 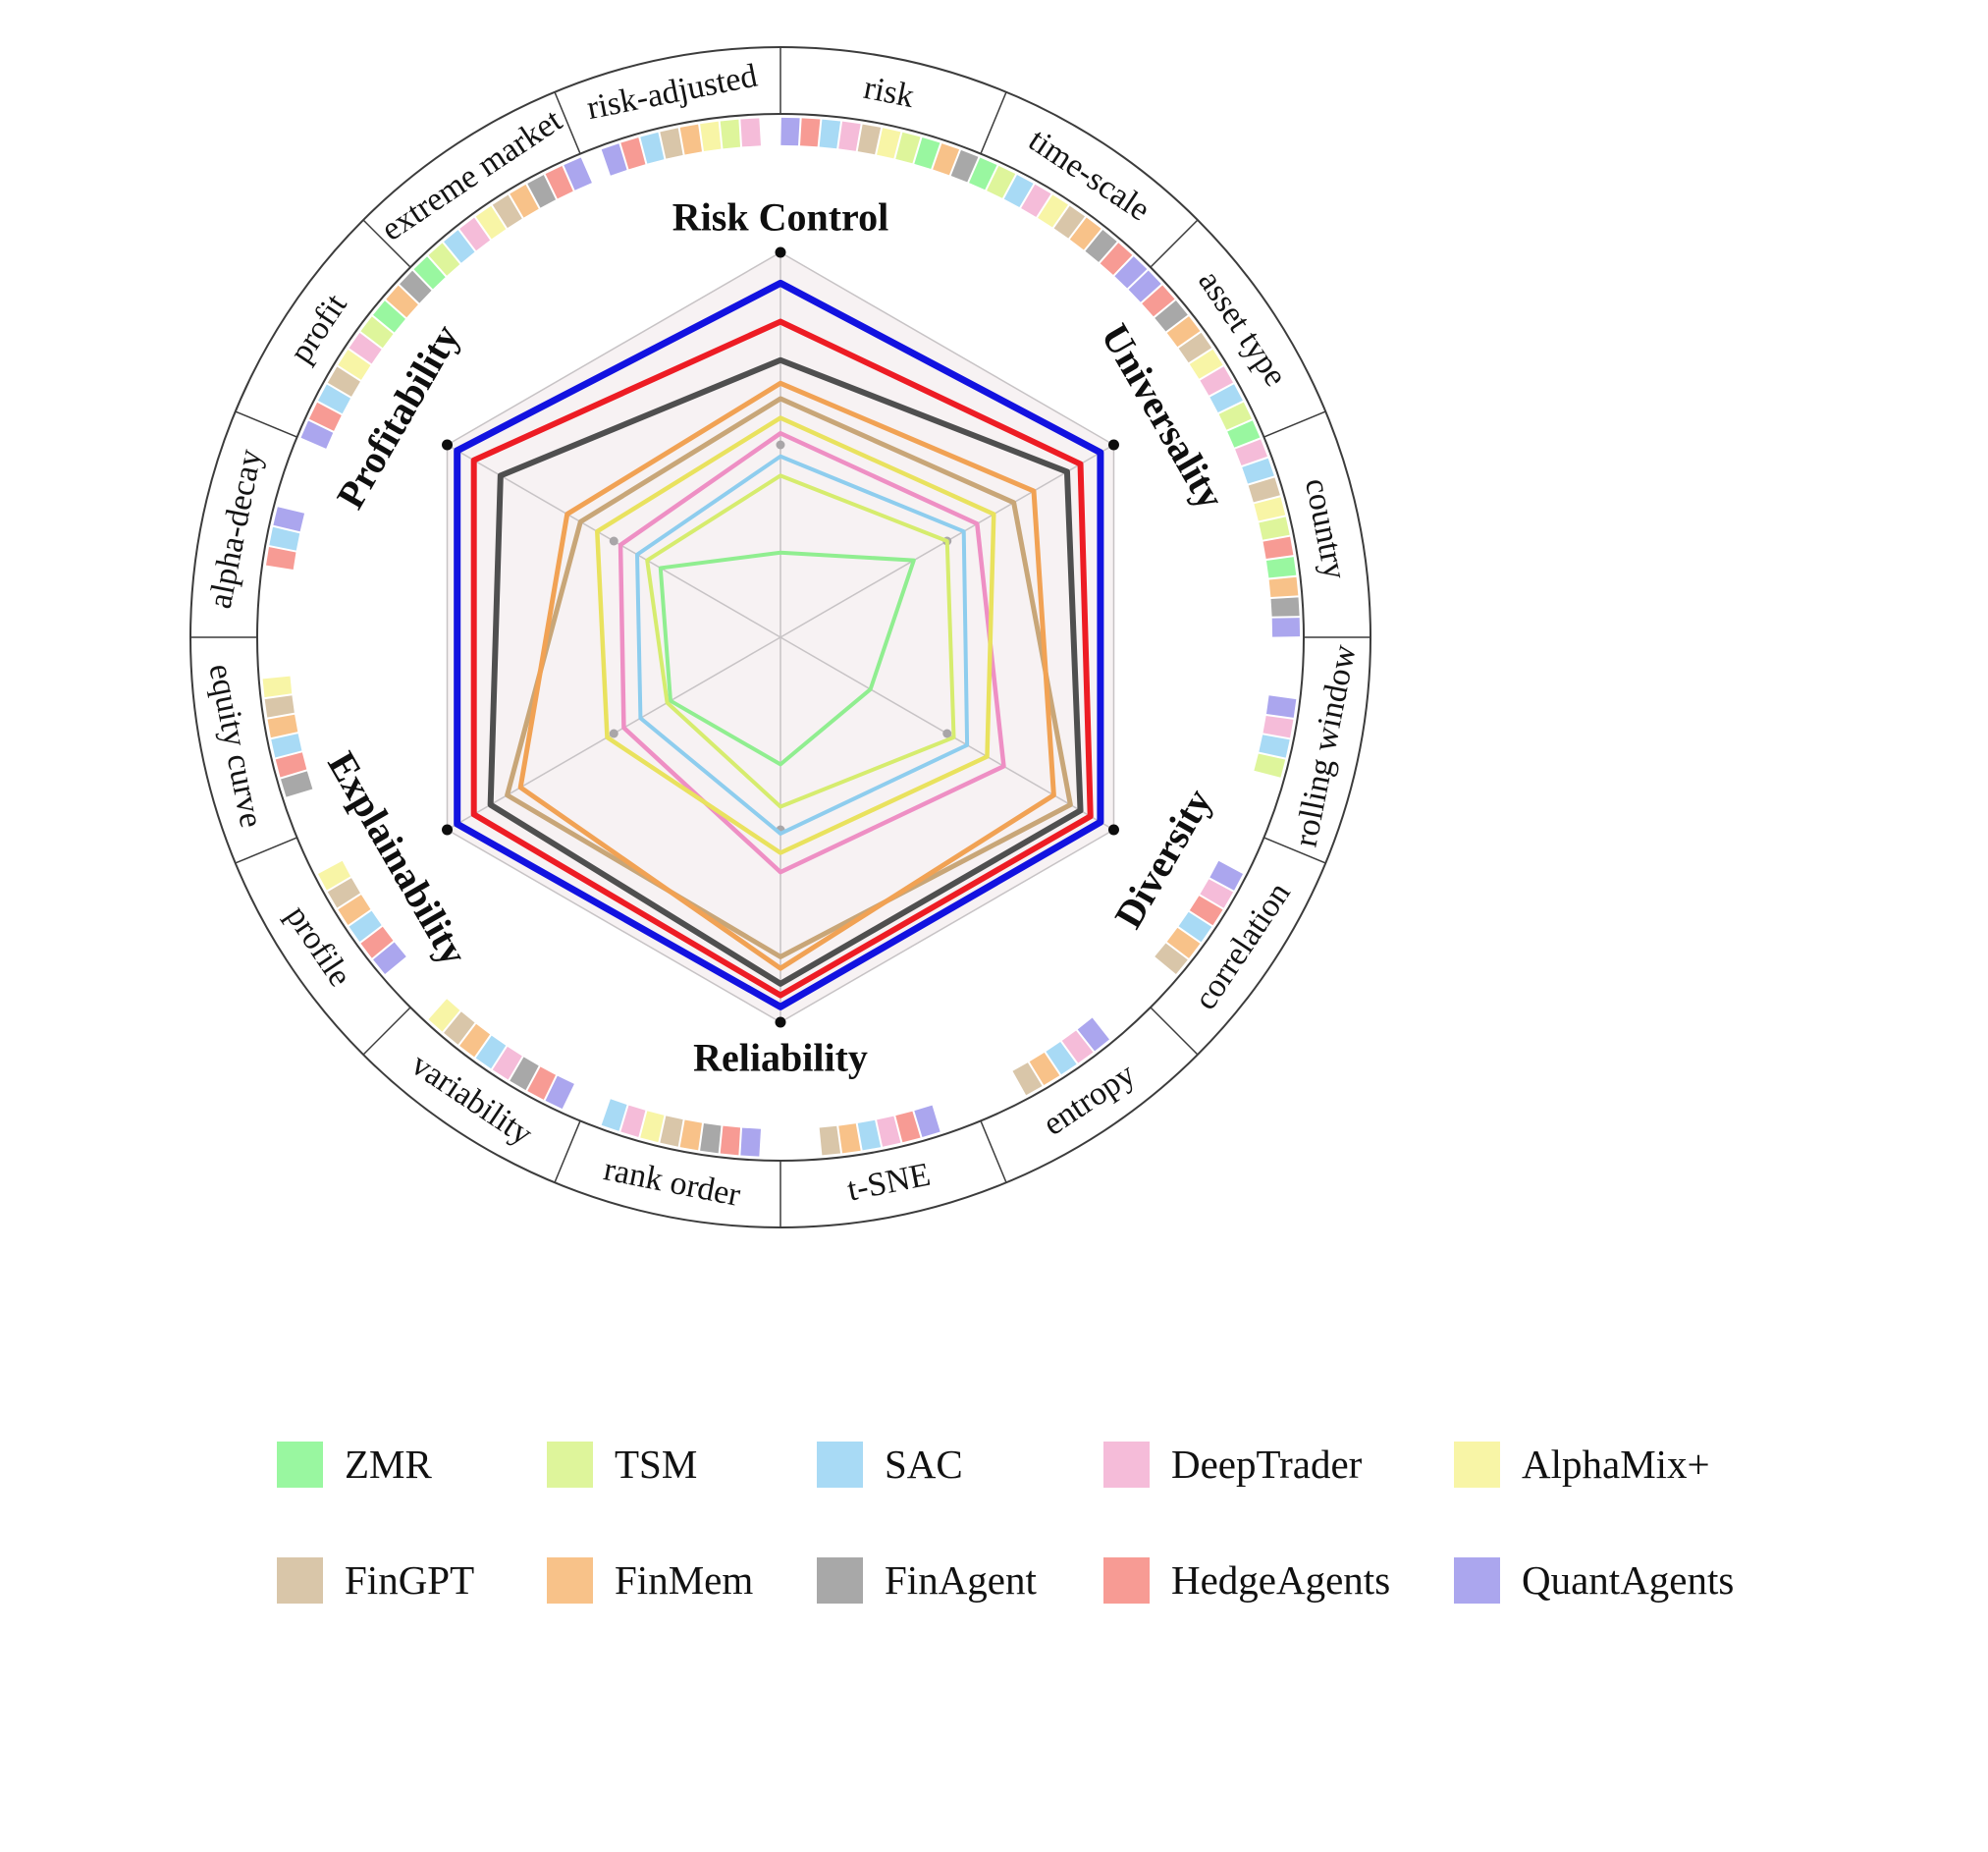 I want to click on legend-label: TSM, so click(x=656, y=1464).